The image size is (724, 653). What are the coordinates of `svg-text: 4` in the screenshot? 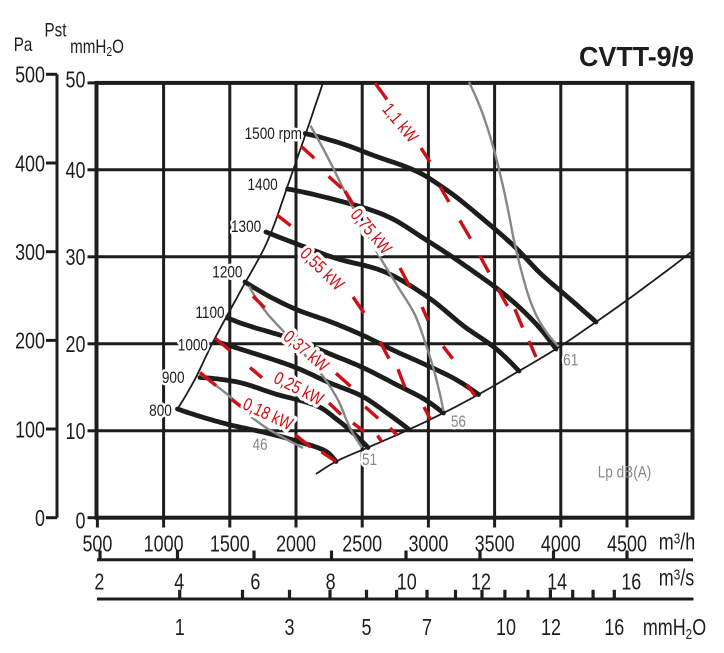 It's located at (179, 582).